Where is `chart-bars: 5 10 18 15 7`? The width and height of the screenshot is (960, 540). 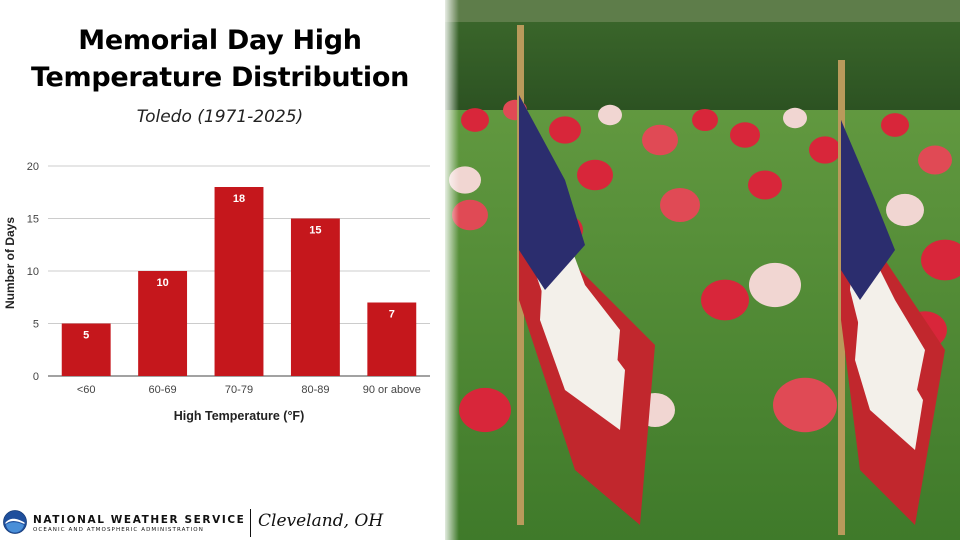 chart-bars: 5 10 18 15 7 is located at coordinates (239, 281).